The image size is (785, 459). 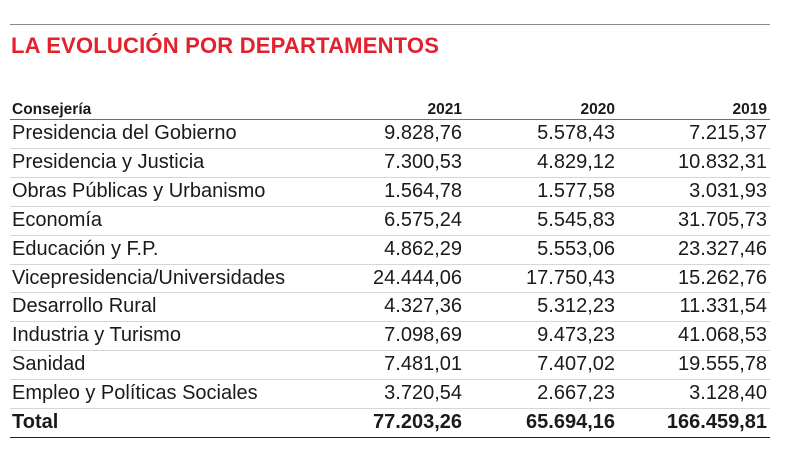 I want to click on value-2020: 17.750,43, so click(x=541, y=279).